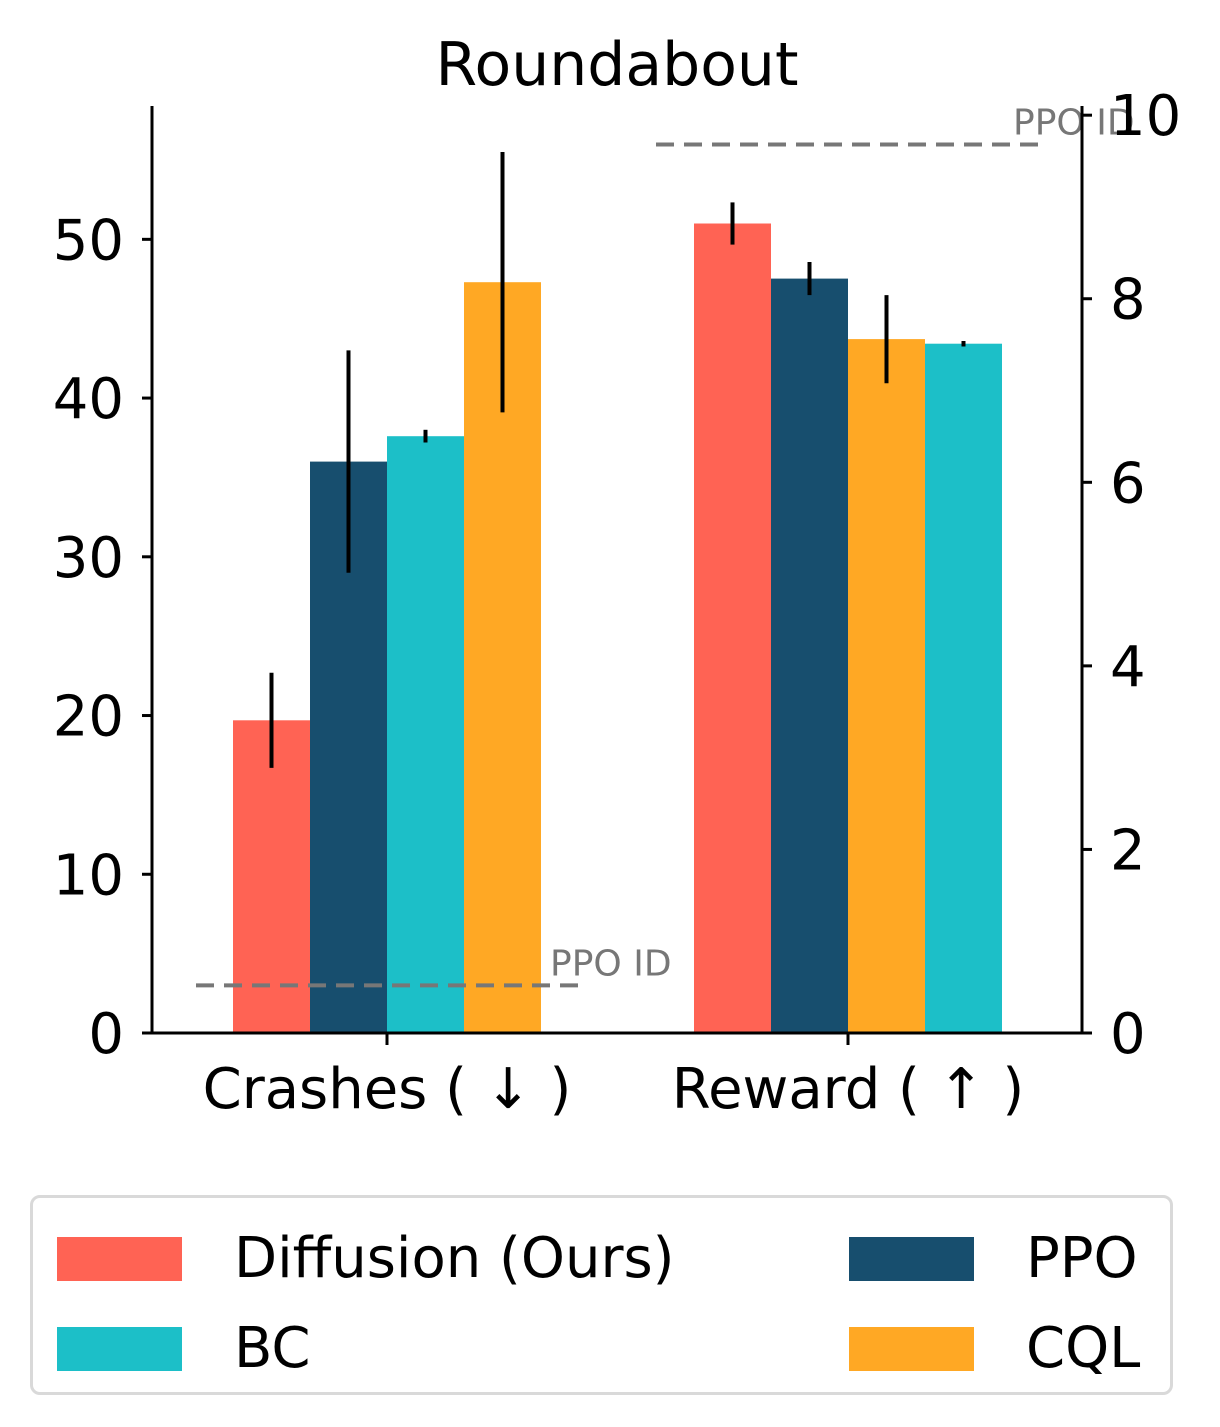 The image size is (1220, 1427). What do you see at coordinates (611, 963) in the screenshot?
I see `reference-label-ppo-id-0: PPO ID` at bounding box center [611, 963].